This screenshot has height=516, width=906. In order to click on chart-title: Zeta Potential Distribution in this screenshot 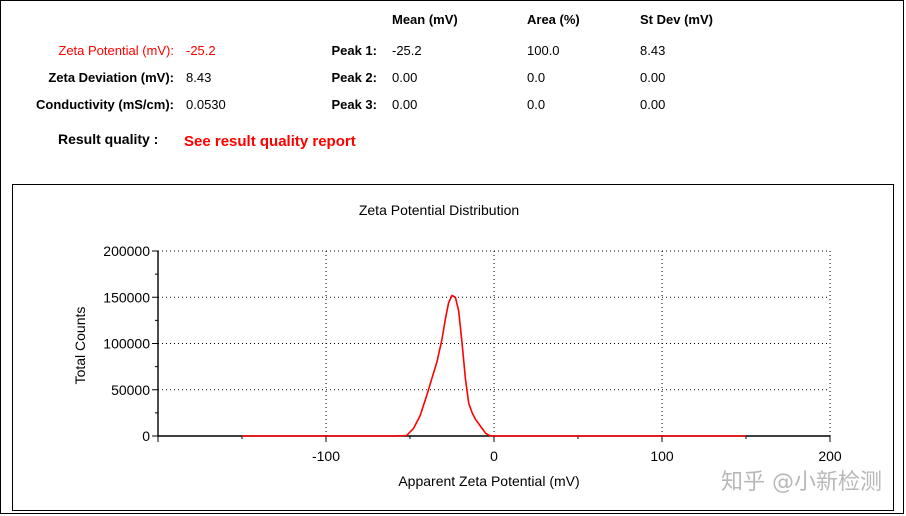, I will do `click(439, 210)`.